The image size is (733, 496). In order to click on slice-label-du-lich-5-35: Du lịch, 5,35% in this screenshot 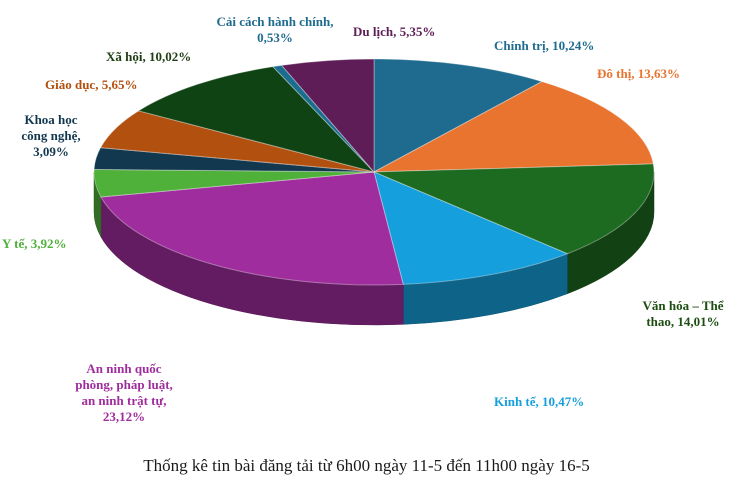, I will do `click(394, 32)`.